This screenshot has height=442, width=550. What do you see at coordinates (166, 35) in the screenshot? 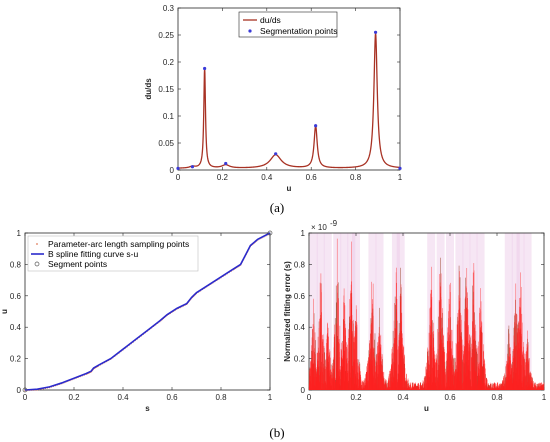
I see `y-tick-label: 0.25` at bounding box center [166, 35].